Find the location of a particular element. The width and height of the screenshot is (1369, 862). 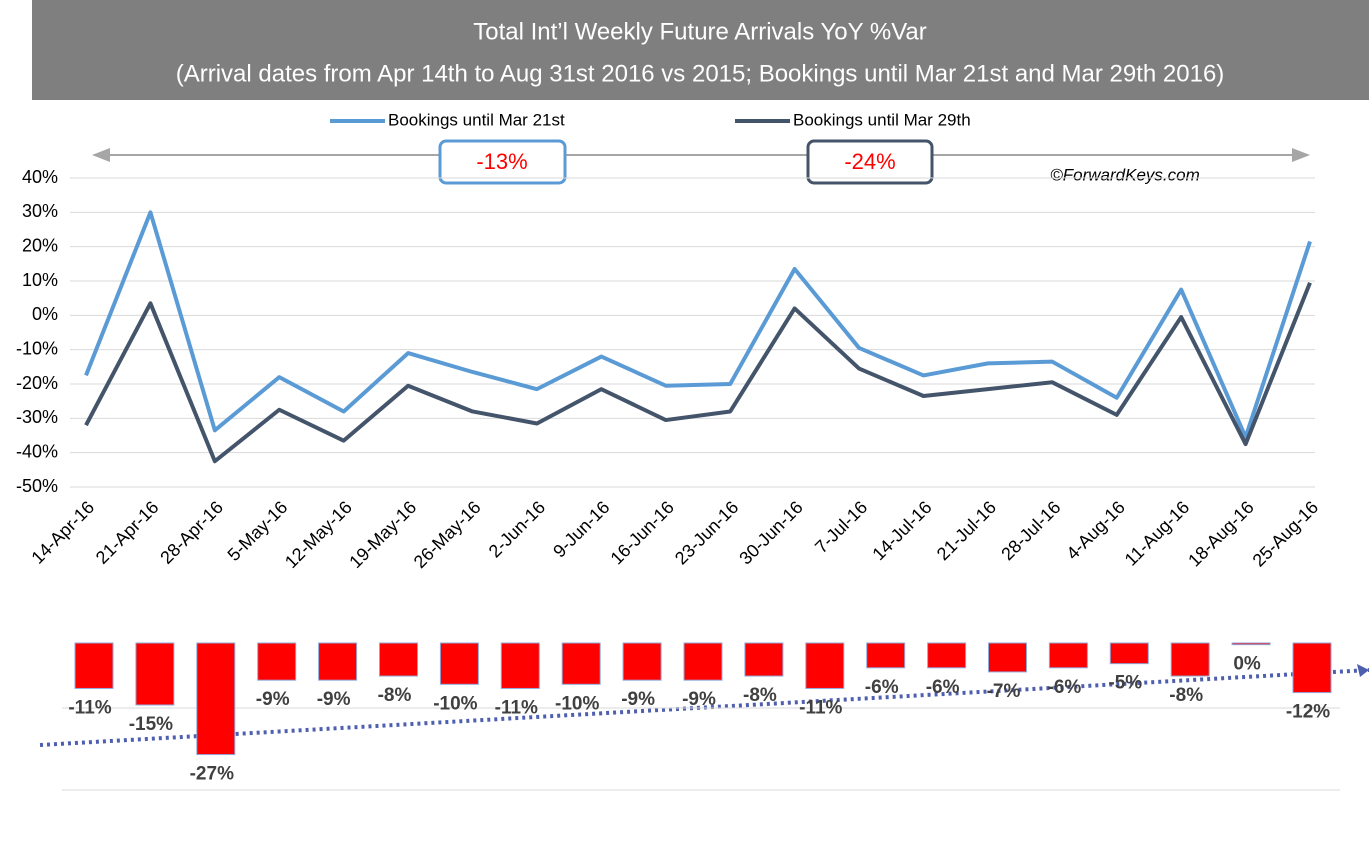

y-tick-label: 20% is located at coordinates (40, 245).